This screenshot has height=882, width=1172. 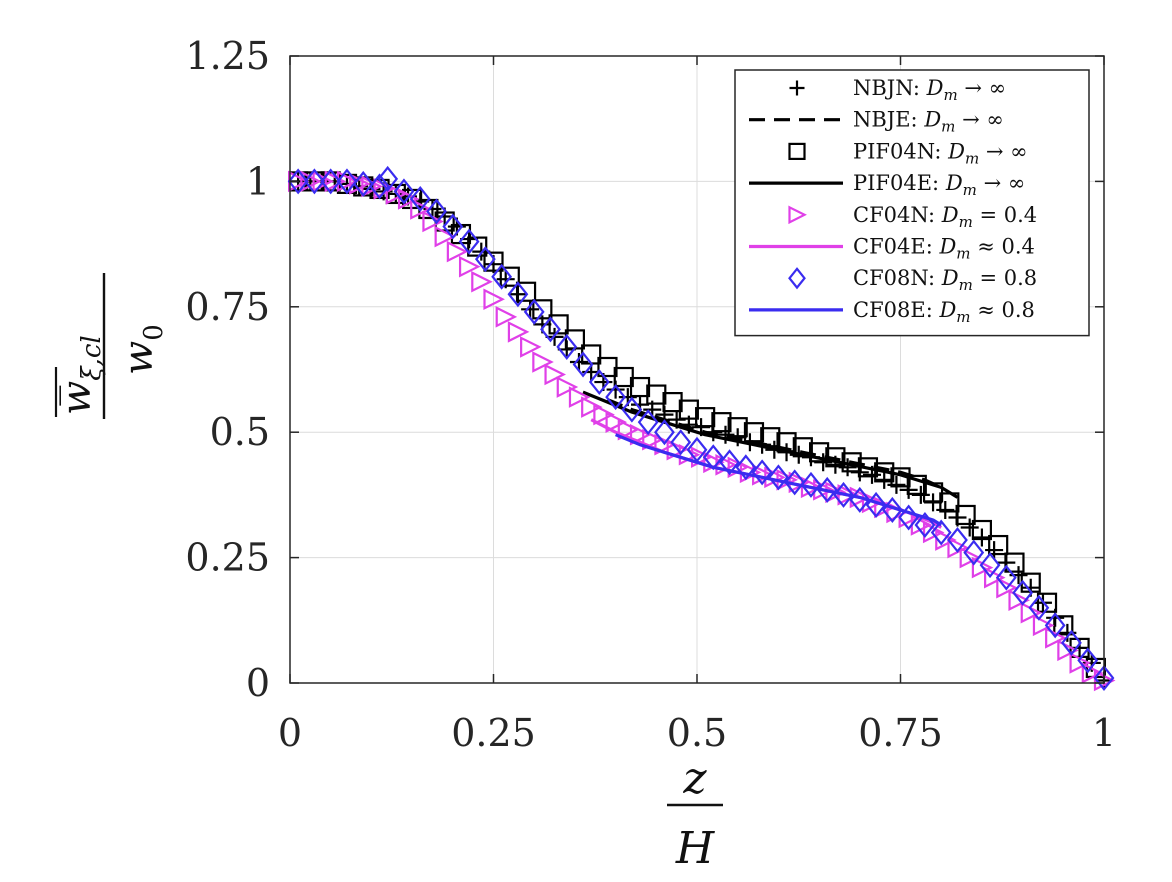 I want to click on legend-item: CF04E: Dm ≈ 0.4, so click(x=892, y=249).